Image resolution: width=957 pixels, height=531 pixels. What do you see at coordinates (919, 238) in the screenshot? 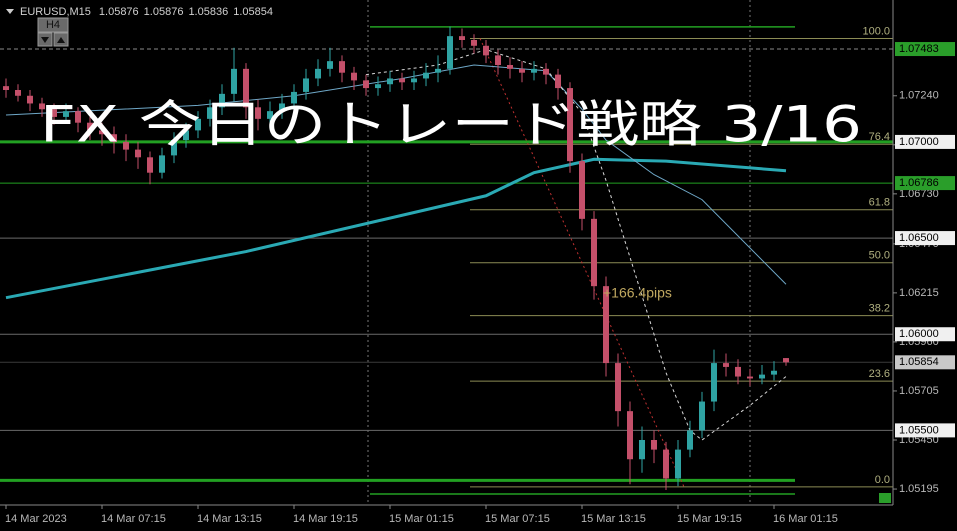
I see `price-box-label: 1.06500` at bounding box center [919, 238].